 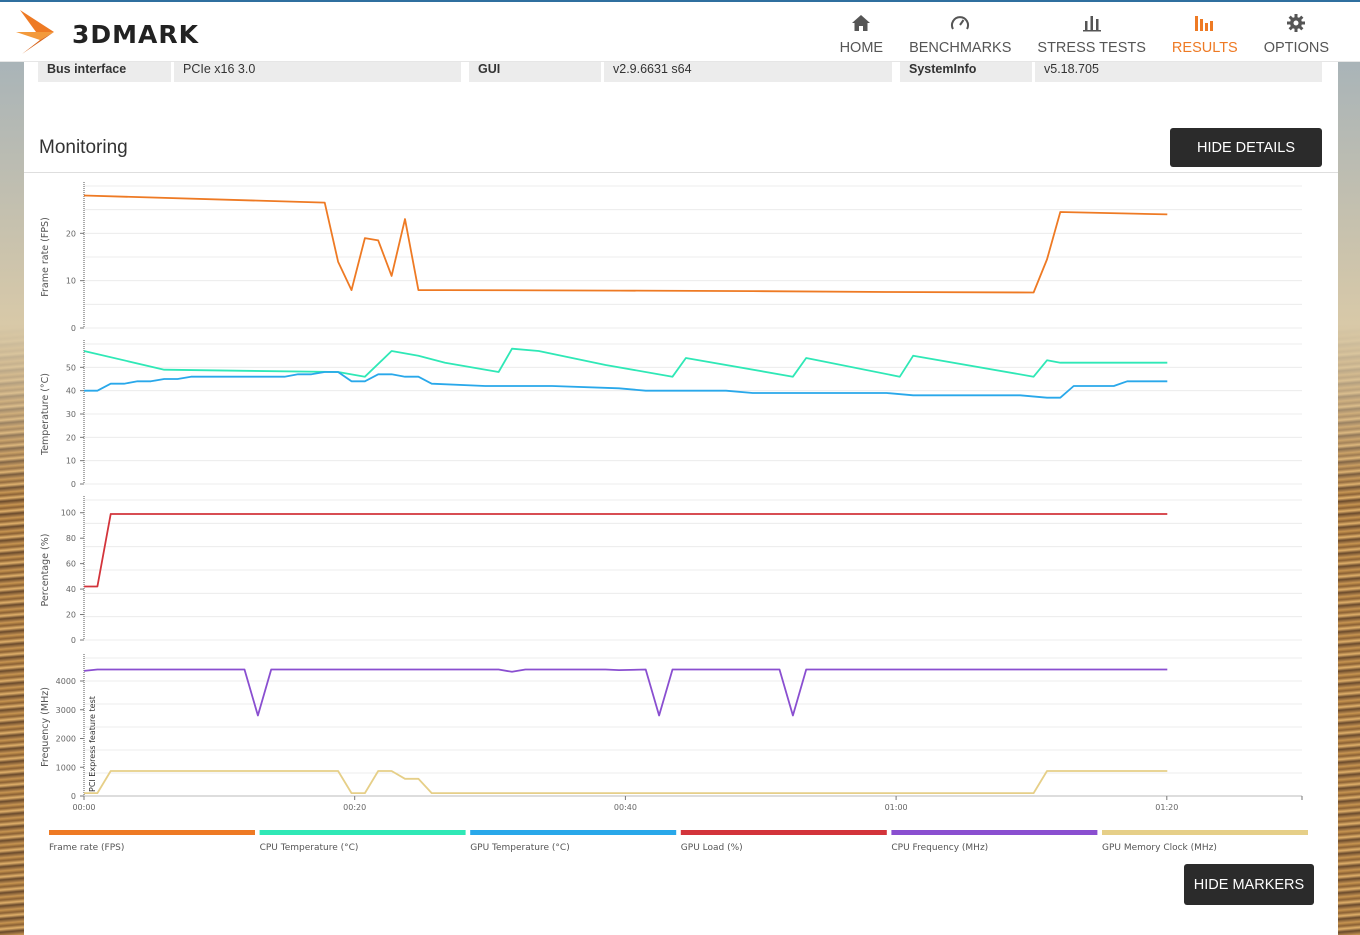 I want to click on bus-interface-value: PCIe x16 3.0, so click(x=317, y=72).